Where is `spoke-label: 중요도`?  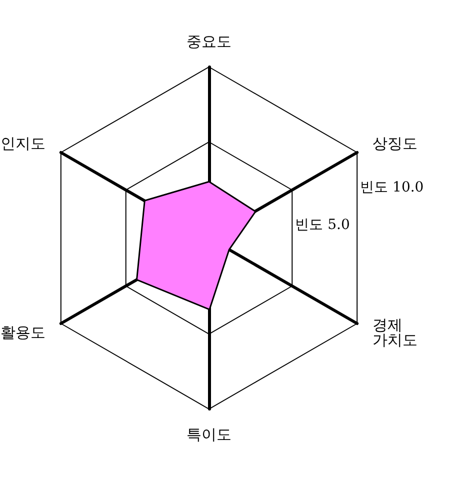
spoke-label: 중요도 is located at coordinates (209, 41).